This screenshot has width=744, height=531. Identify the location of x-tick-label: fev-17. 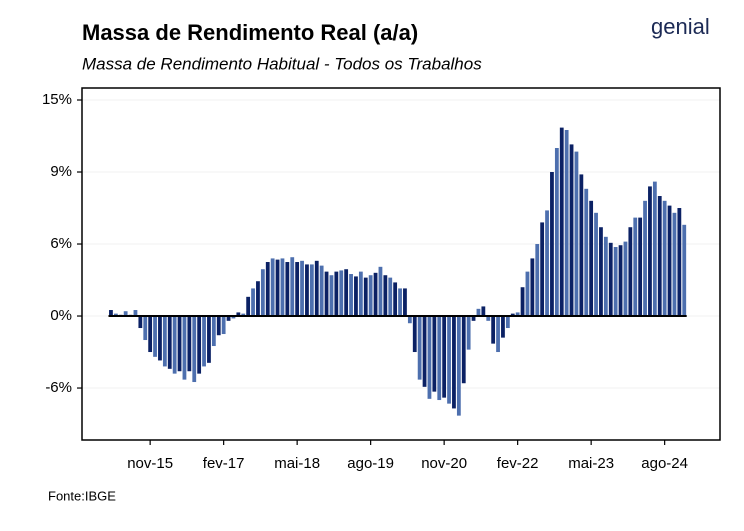
(224, 463).